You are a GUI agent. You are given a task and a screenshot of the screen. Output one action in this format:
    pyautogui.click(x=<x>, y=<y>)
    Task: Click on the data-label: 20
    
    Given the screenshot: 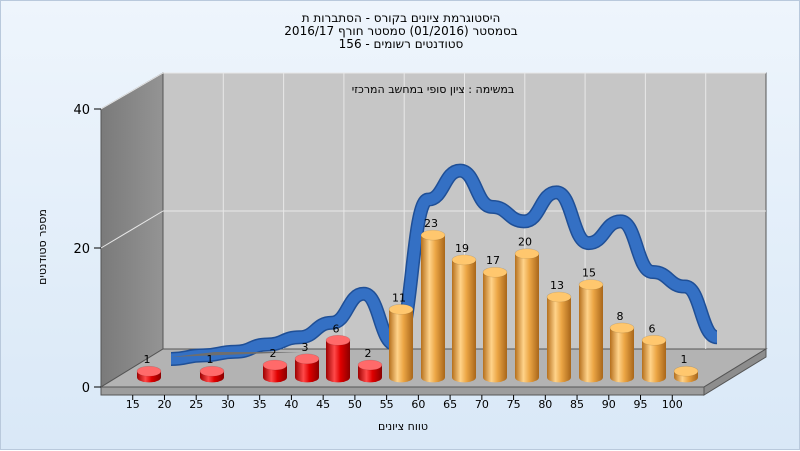 What is the action you would take?
    pyautogui.click(x=525, y=242)
    